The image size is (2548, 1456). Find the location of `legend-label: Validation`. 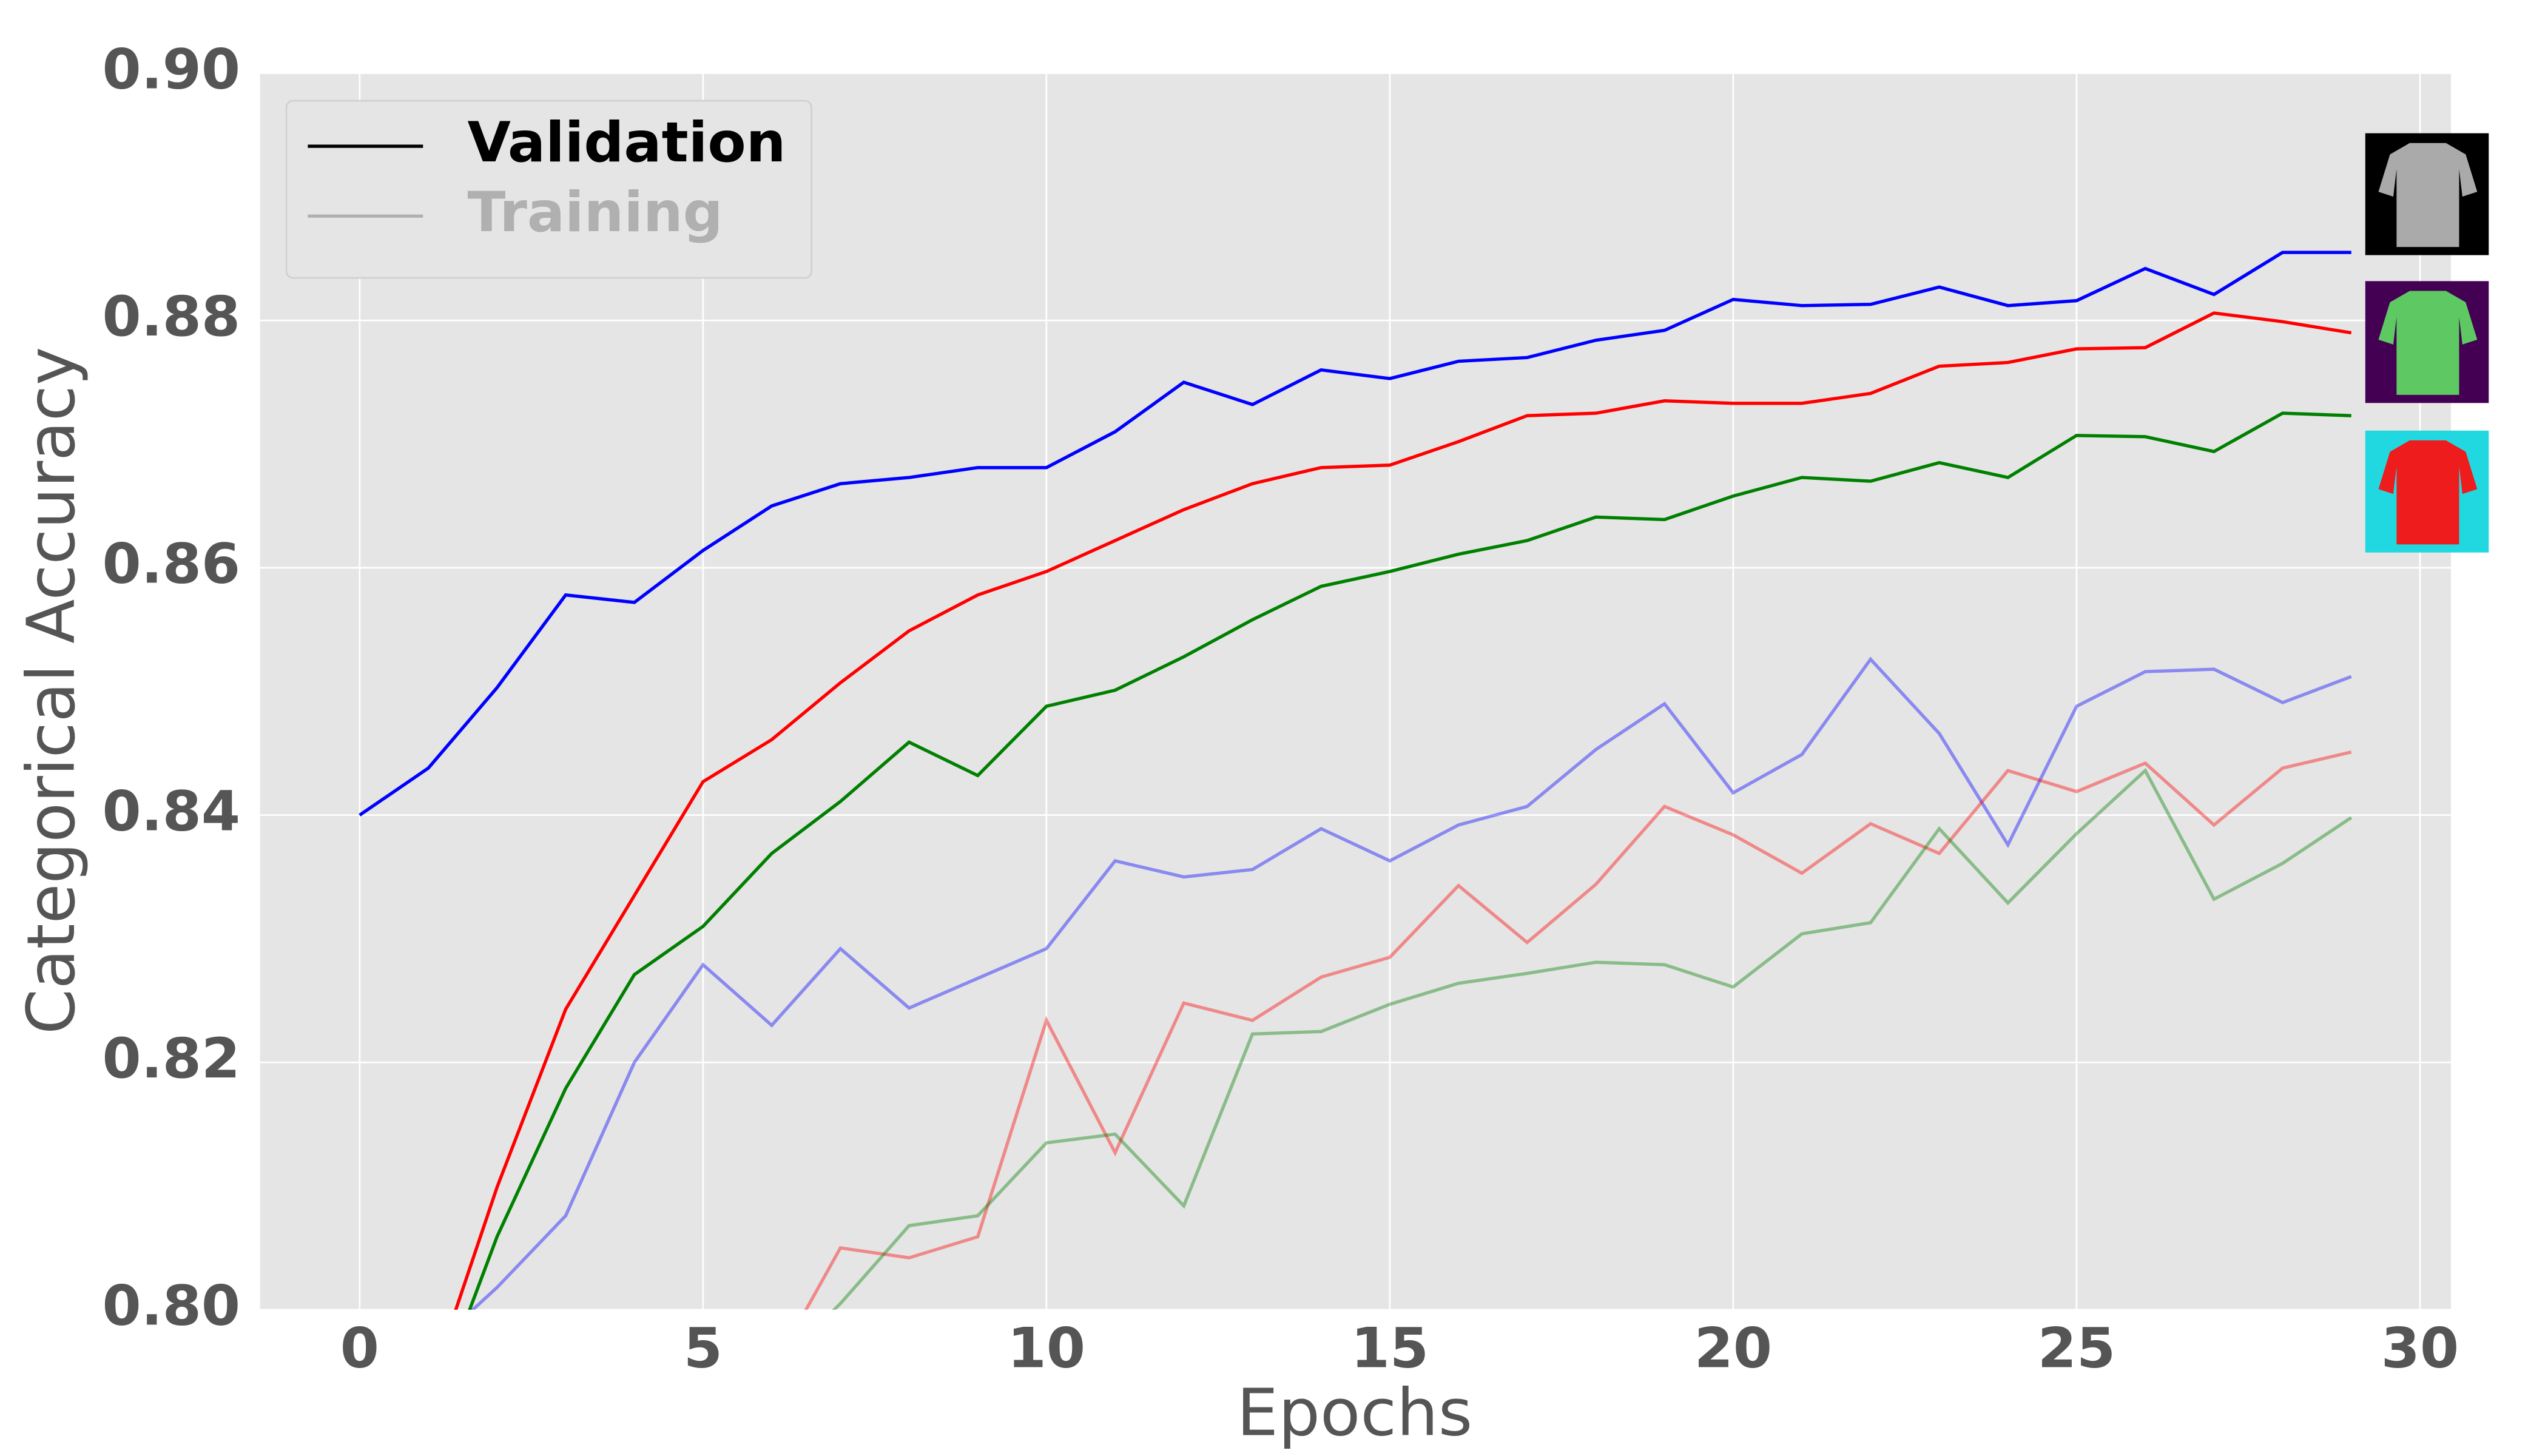

legend-label: Validation is located at coordinates (627, 142).